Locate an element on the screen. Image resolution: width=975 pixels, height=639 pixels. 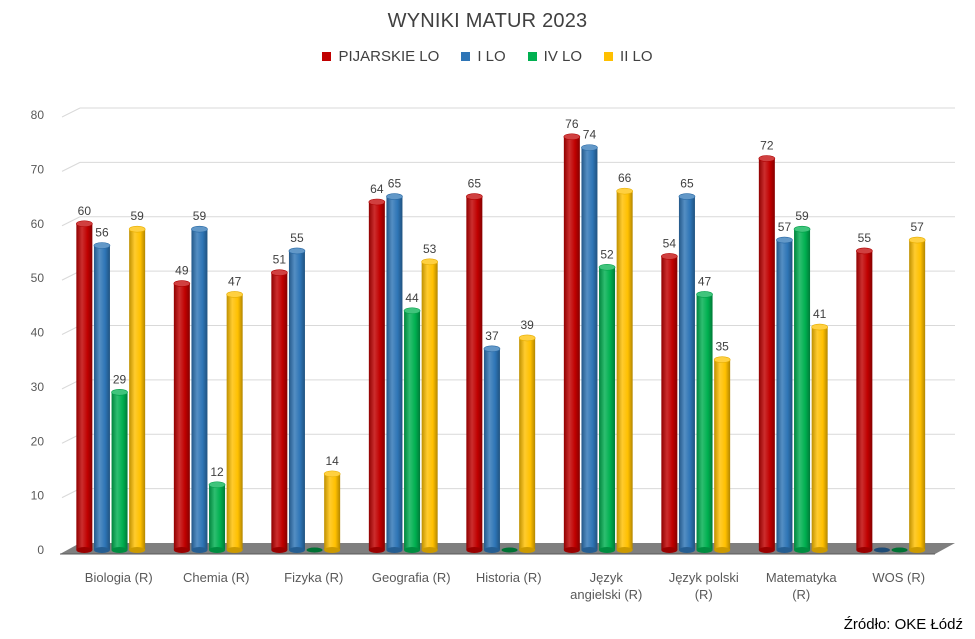
x-tick-label: Biologia (R) is located at coordinates (119, 577).